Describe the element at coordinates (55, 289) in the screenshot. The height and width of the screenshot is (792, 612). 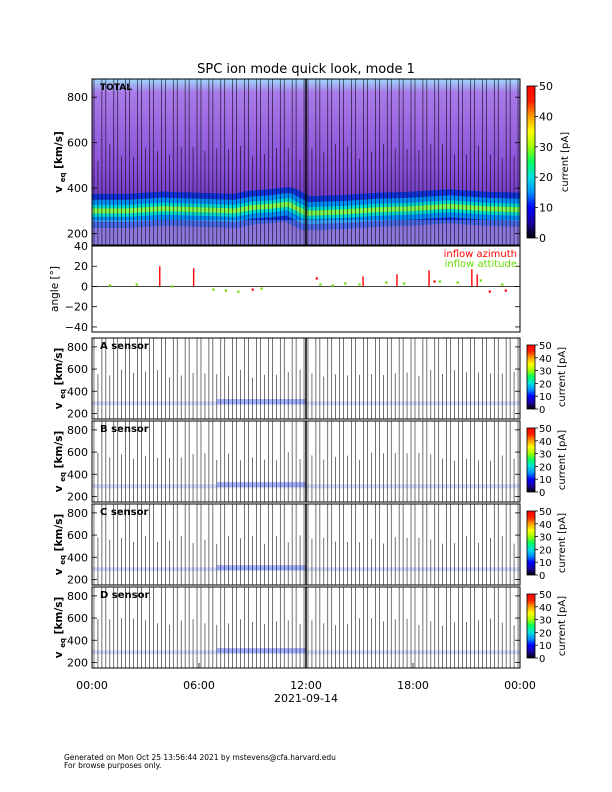
I see `y-axis-label: angle [°]` at that location.